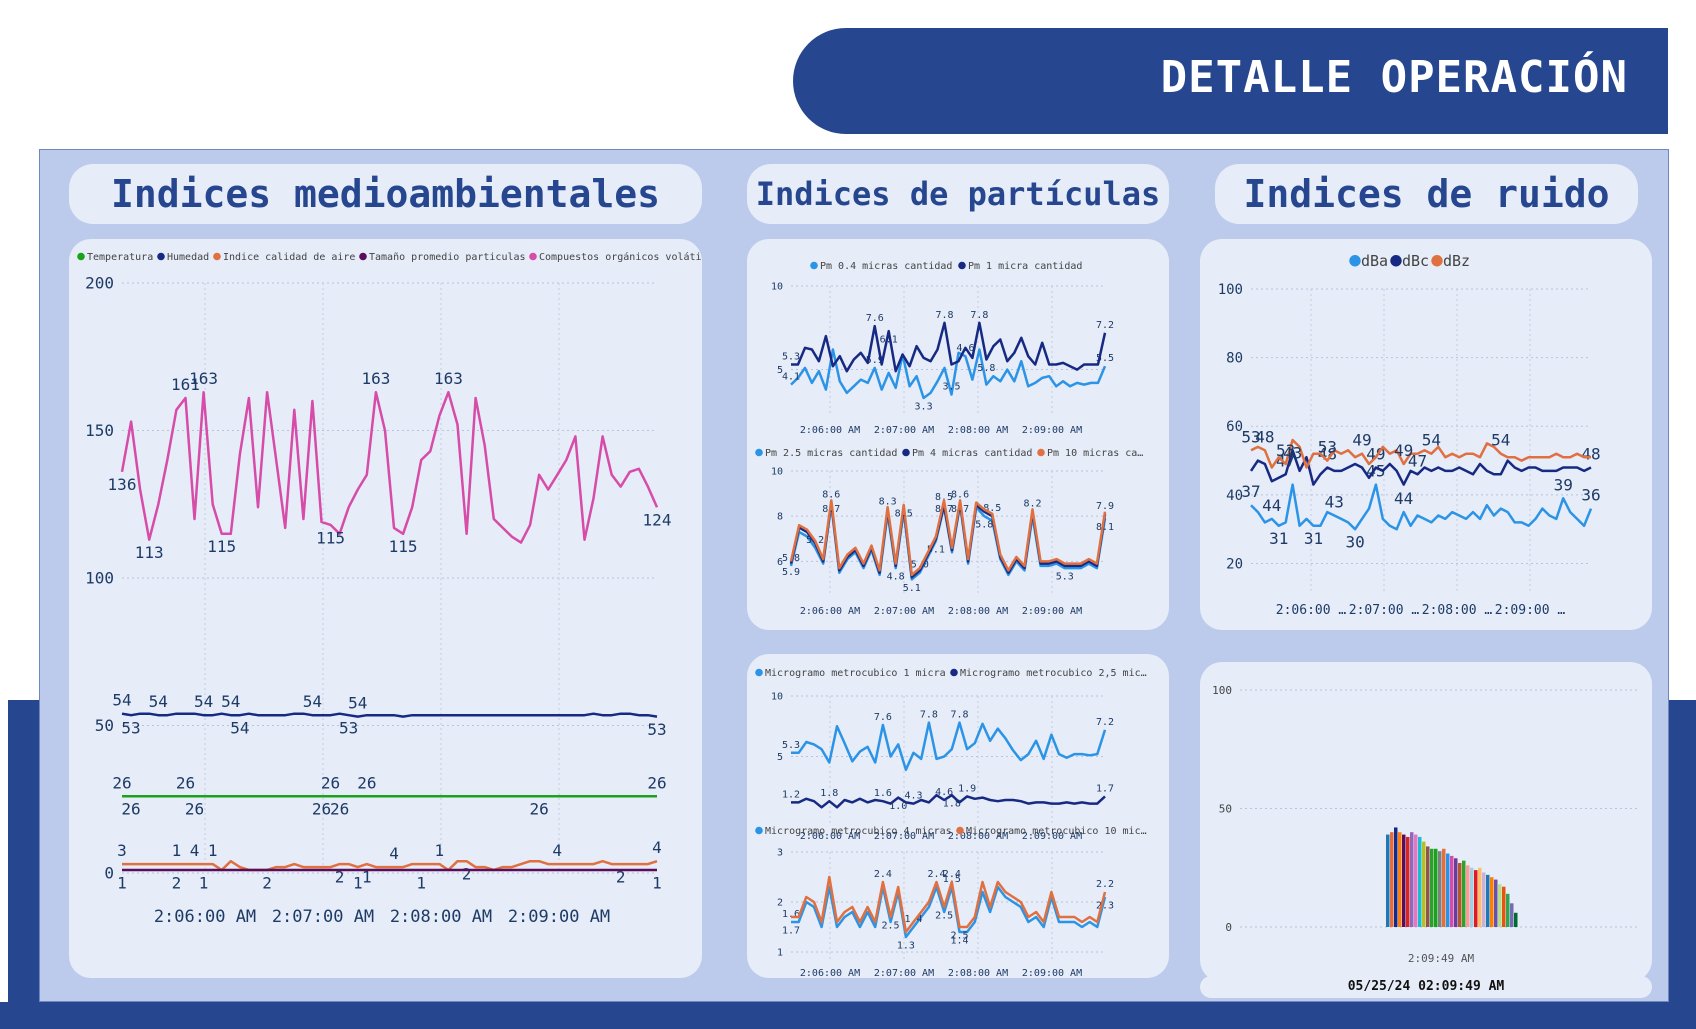 The image size is (1696, 1029). What do you see at coordinates (883, 874) in the screenshot?
I see `data-label: 2.4` at bounding box center [883, 874].